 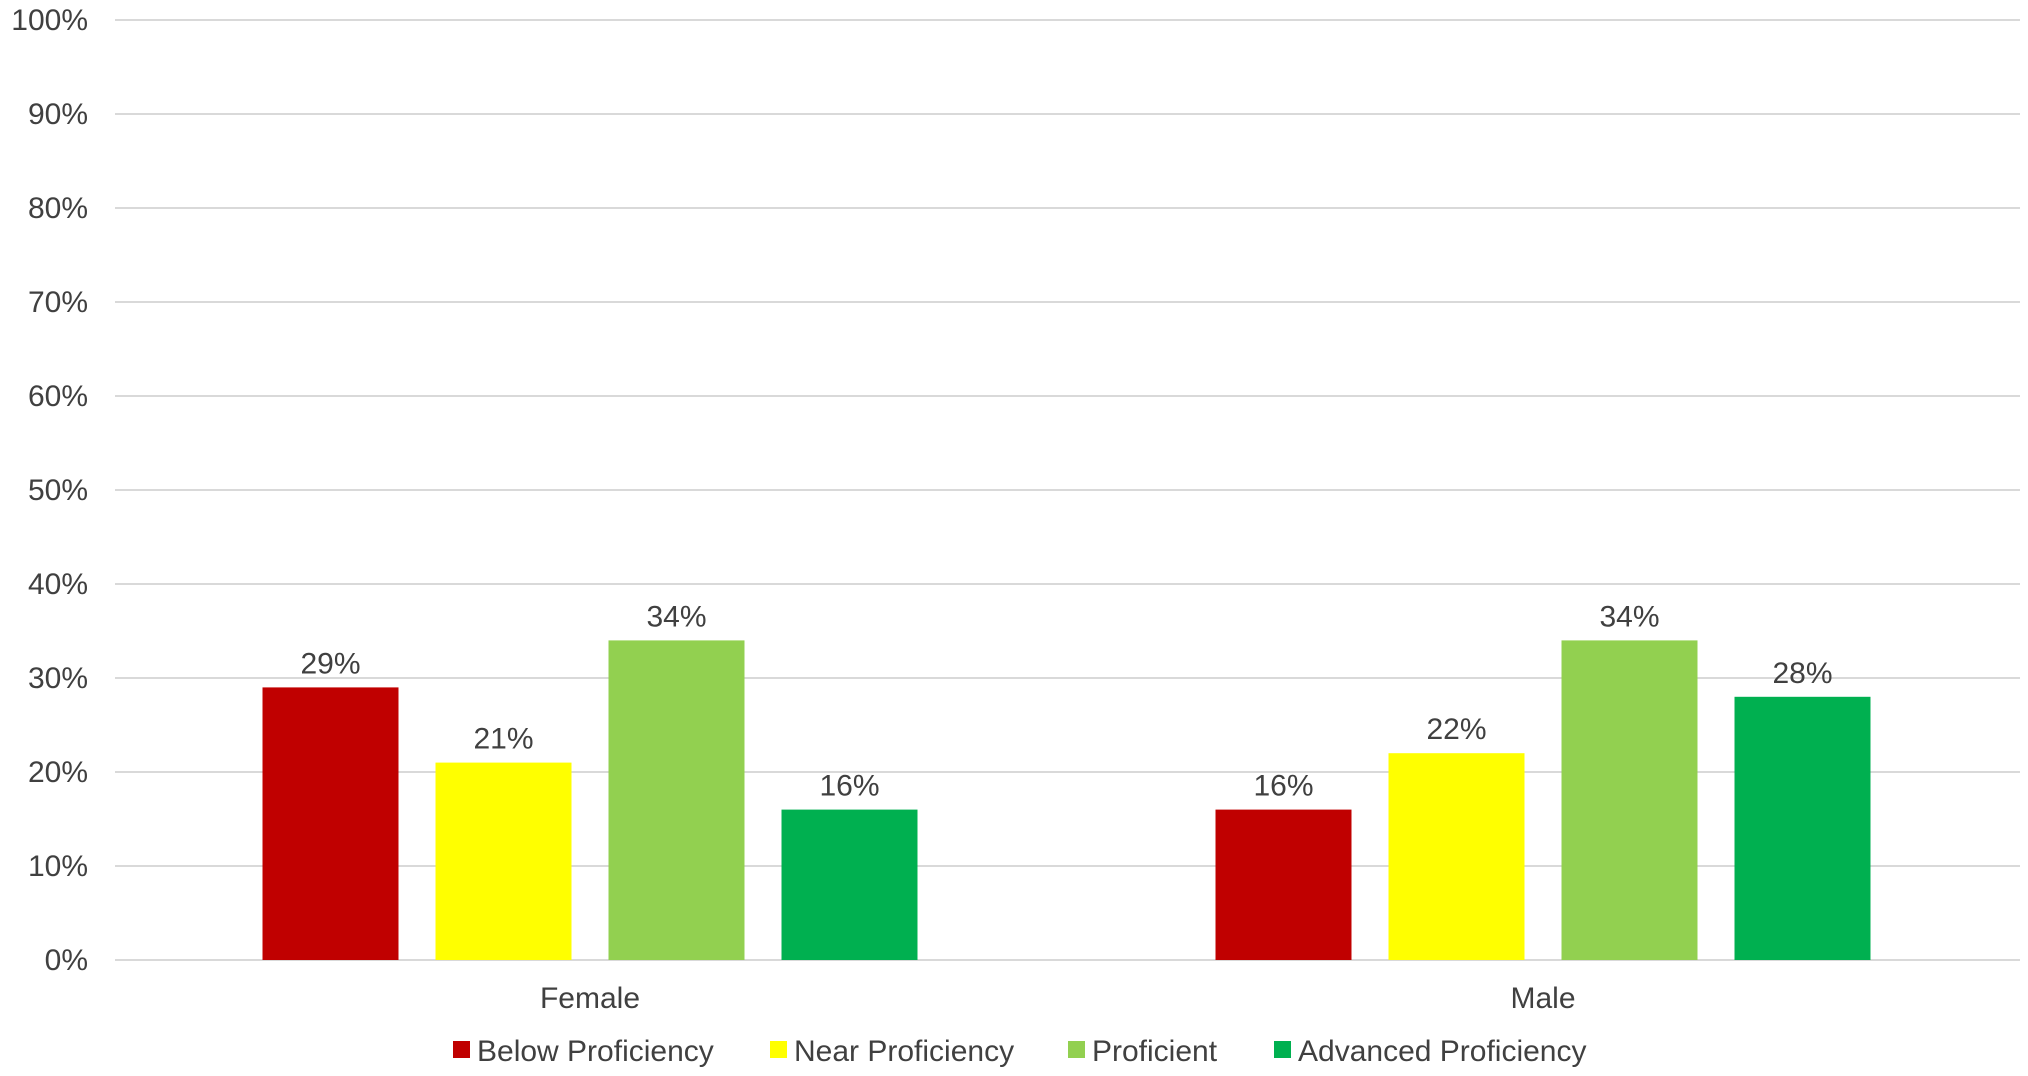 What do you see at coordinates (1283, 884) in the screenshot?
I see `bar-below-proficiency-male` at bounding box center [1283, 884].